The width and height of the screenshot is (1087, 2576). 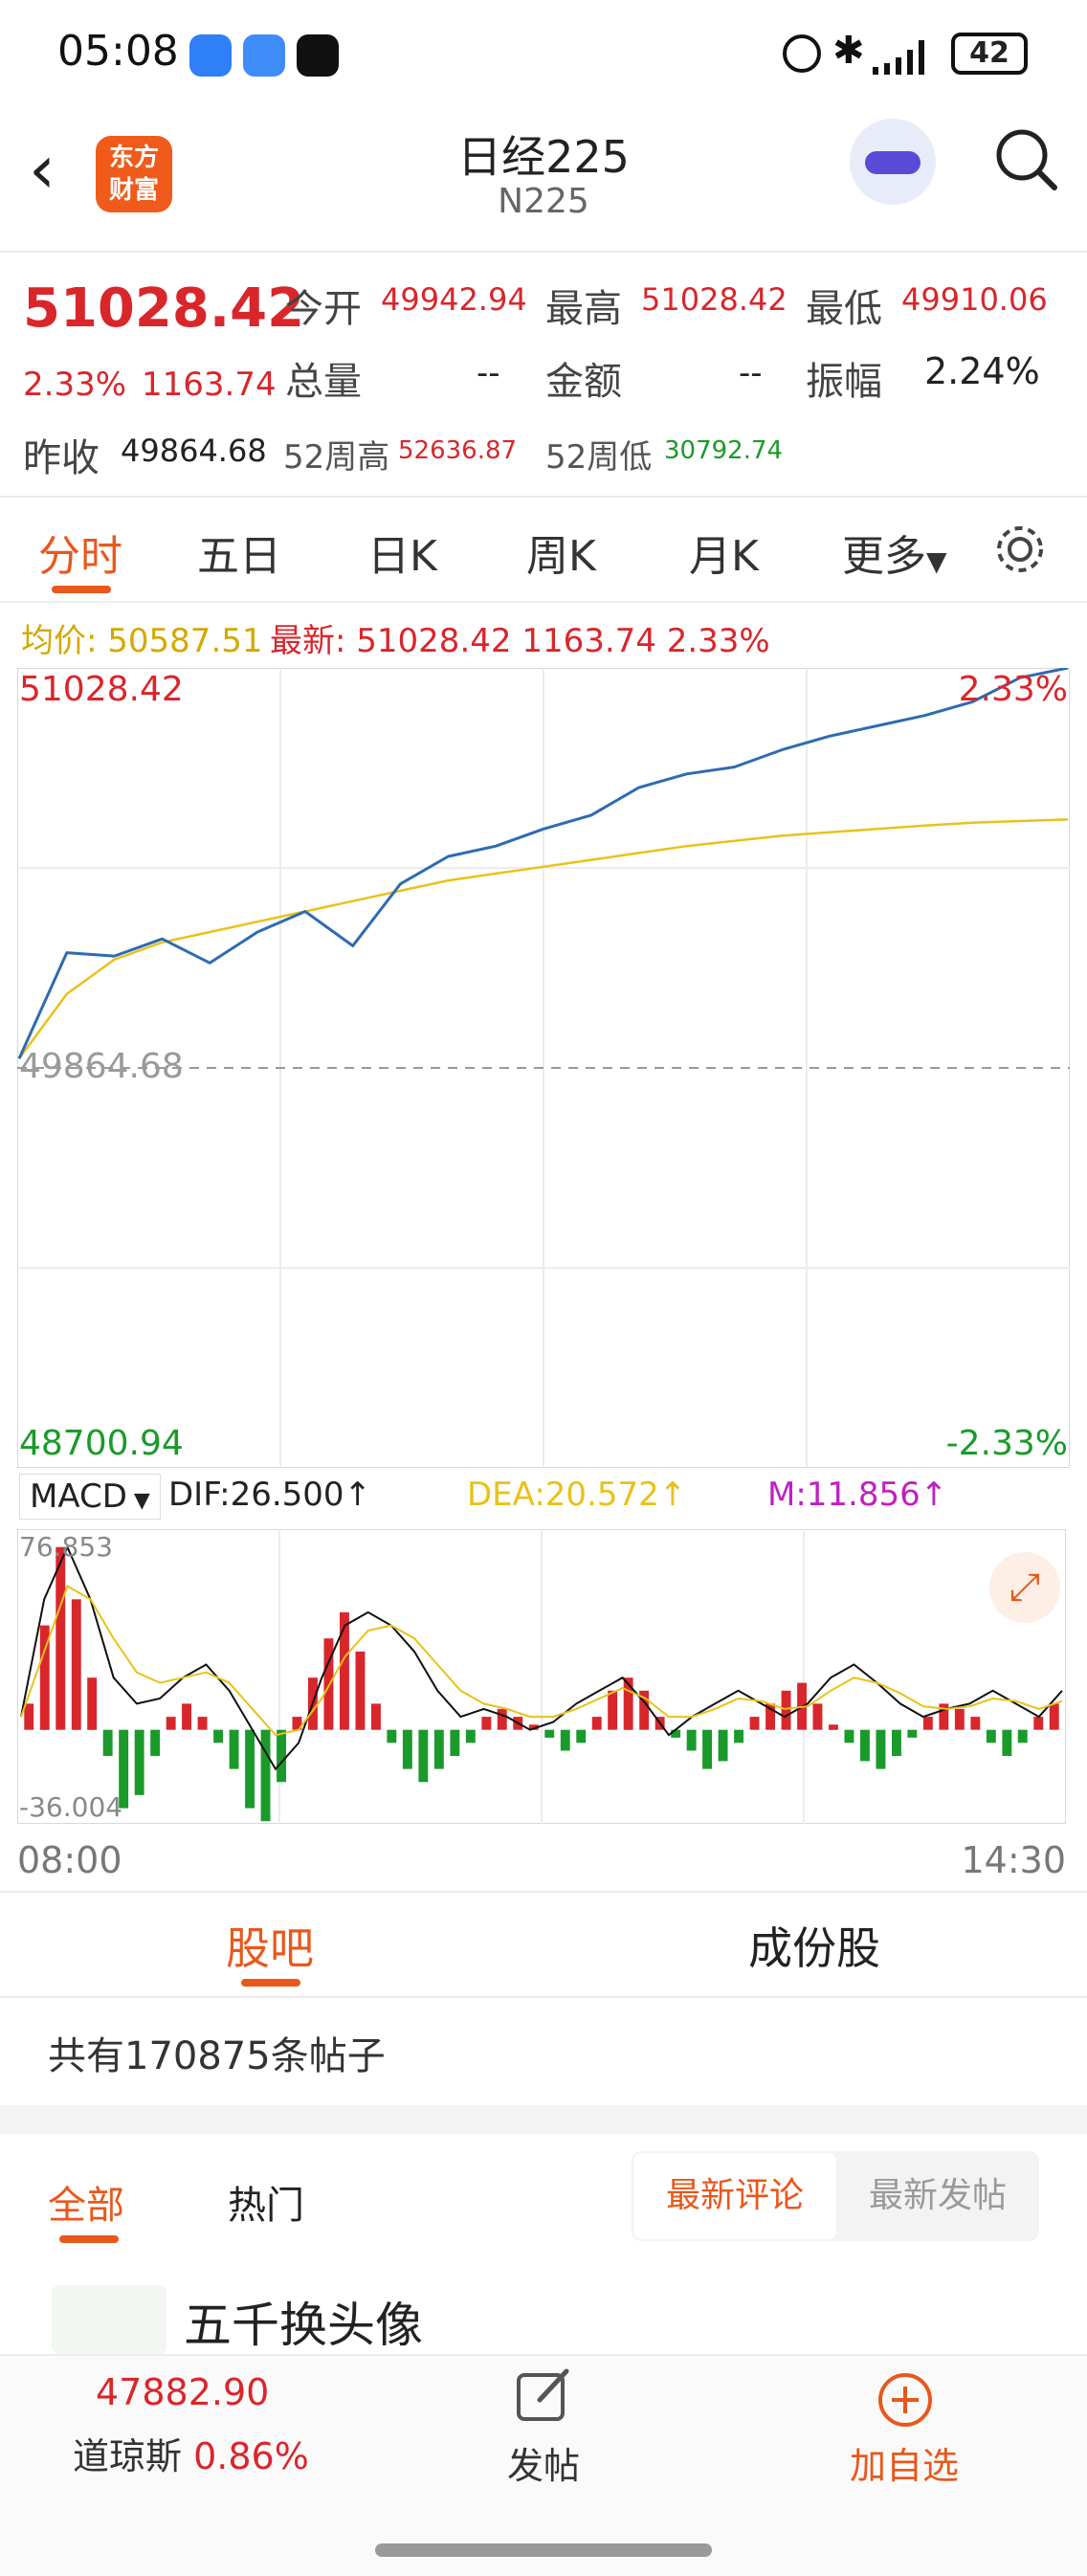 I want to click on robot-visor, so click(x=893, y=162).